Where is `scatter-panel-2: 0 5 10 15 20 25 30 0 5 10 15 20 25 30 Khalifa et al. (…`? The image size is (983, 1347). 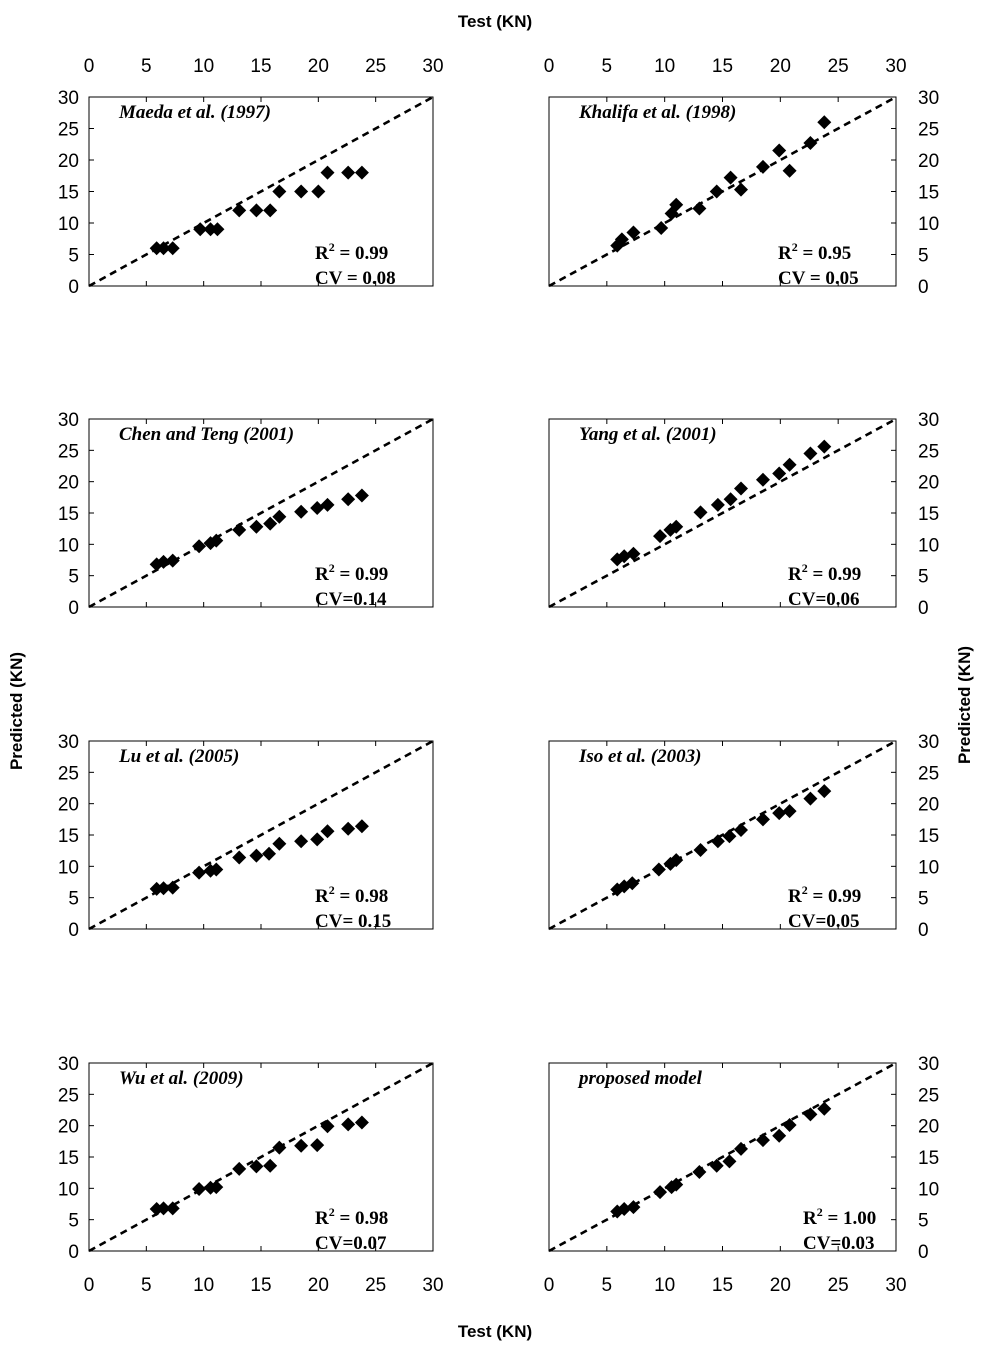 scatter-panel-2: 0 5 10 15 20 25 30 0 5 10 15 20 25 30 Khalifa et al. (… is located at coordinates (741, 177).